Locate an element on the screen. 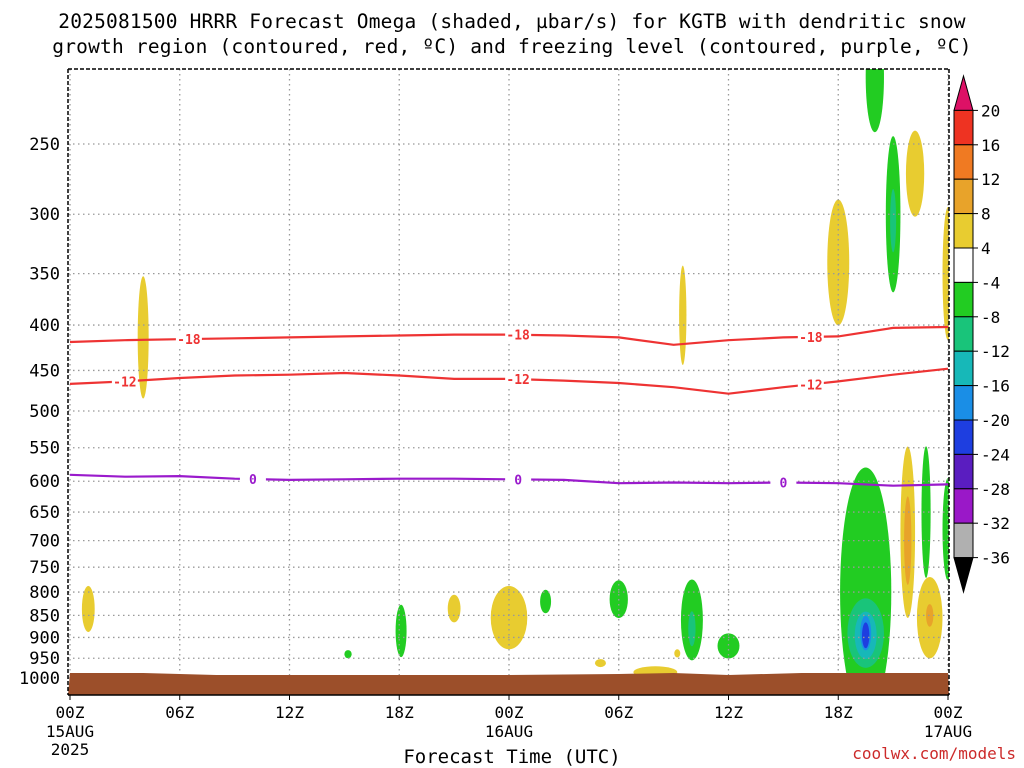 Image resolution: width=1024 pixels, height=768 pixels. colorbar-label: -4 is located at coordinates (990, 282).